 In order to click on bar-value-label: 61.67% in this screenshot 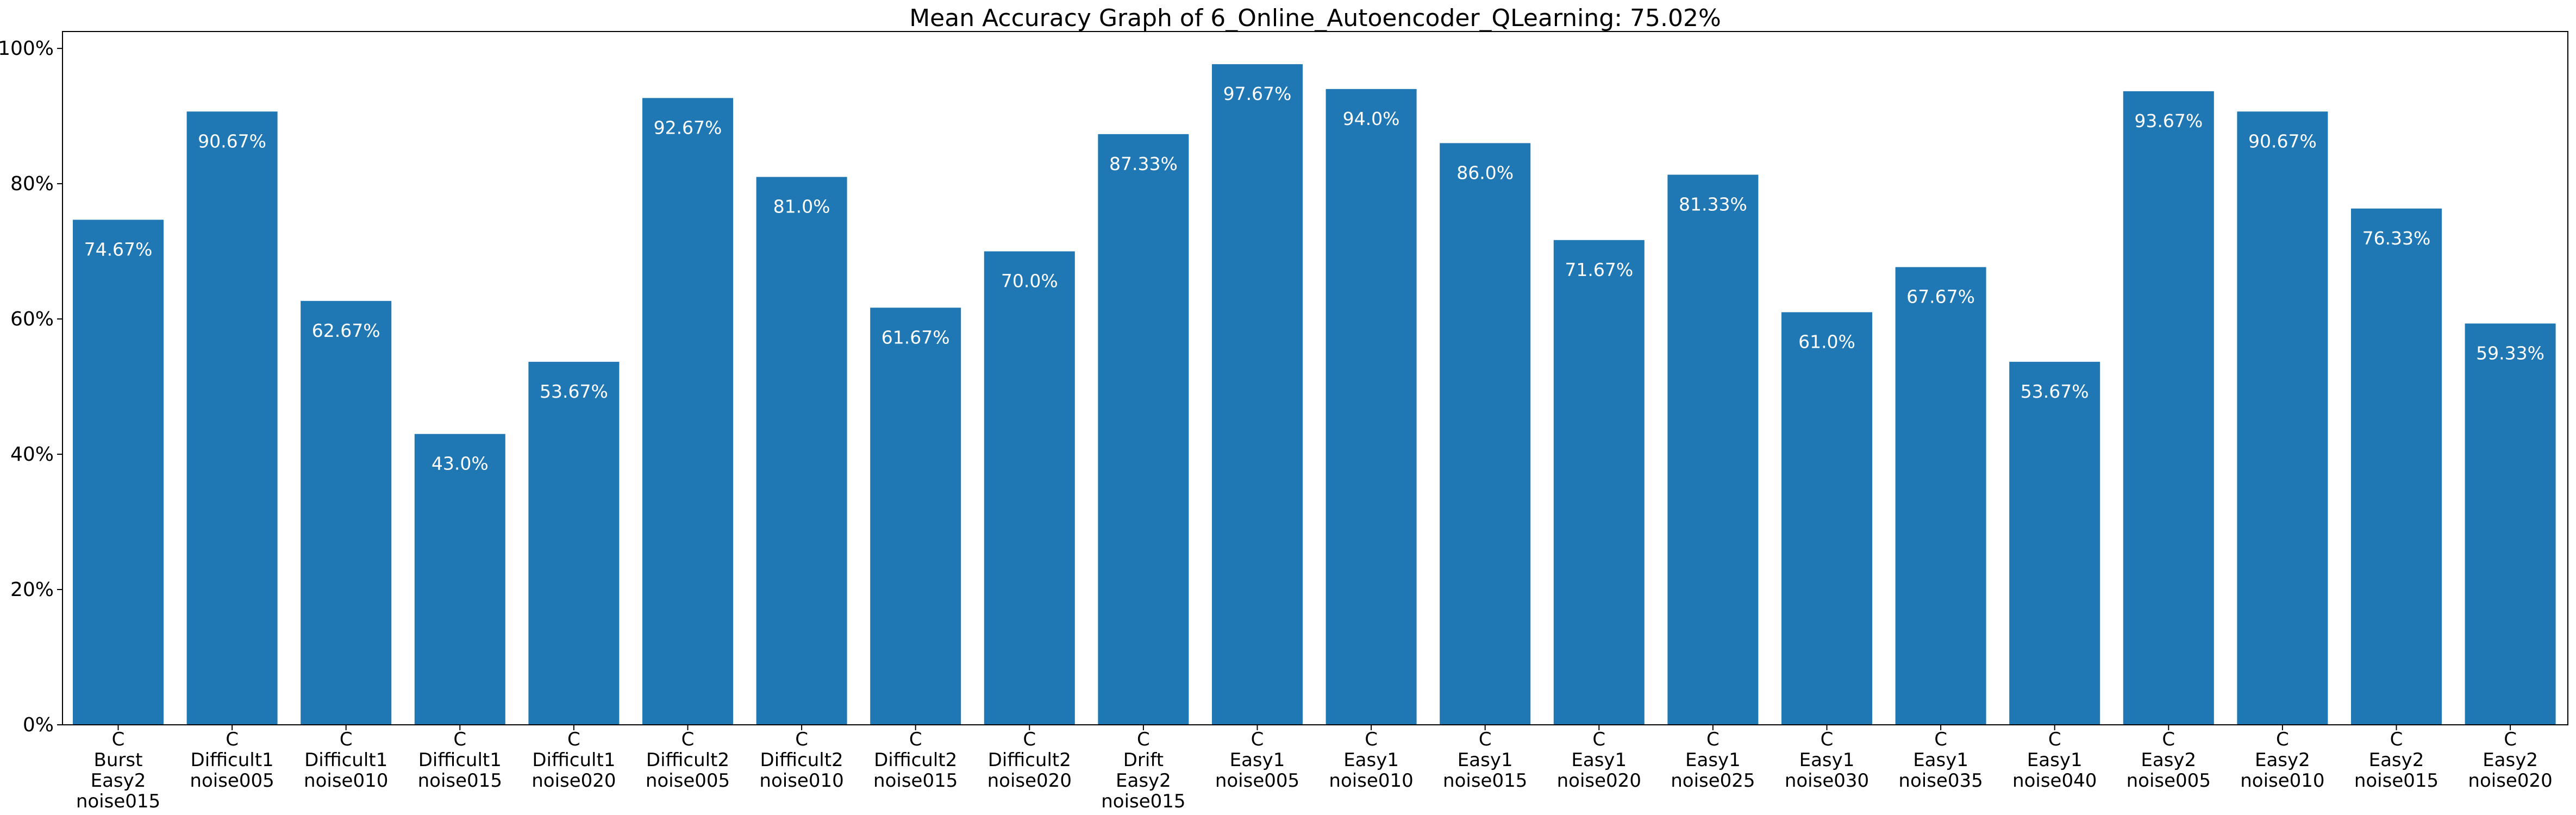, I will do `click(915, 337)`.